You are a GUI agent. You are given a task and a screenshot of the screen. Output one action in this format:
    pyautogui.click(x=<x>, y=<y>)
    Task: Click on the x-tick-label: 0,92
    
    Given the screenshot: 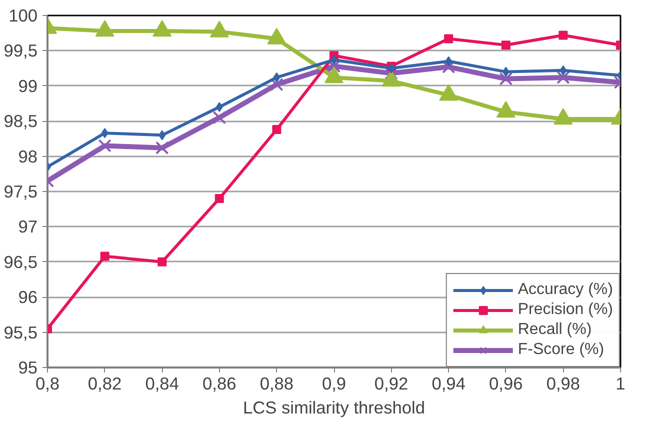 What is the action you would take?
    pyautogui.click(x=391, y=384)
    